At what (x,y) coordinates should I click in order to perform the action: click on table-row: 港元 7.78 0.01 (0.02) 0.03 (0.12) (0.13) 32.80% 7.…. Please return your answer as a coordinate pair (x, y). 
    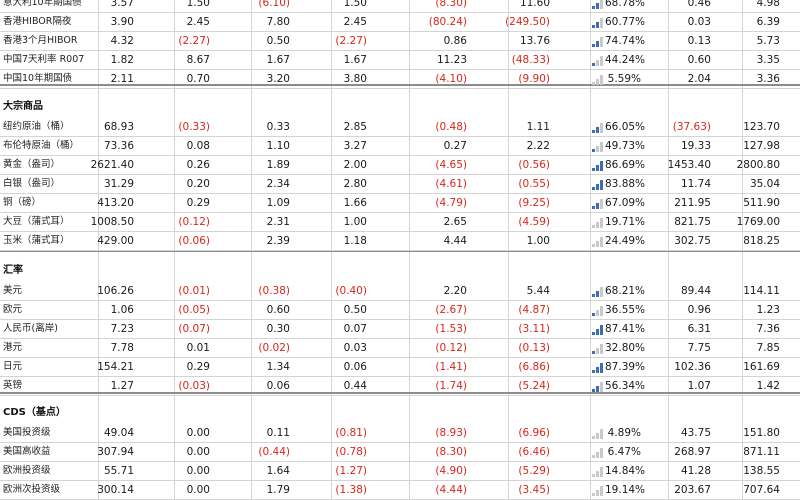
    Looking at the image, I should click on (400, 348).